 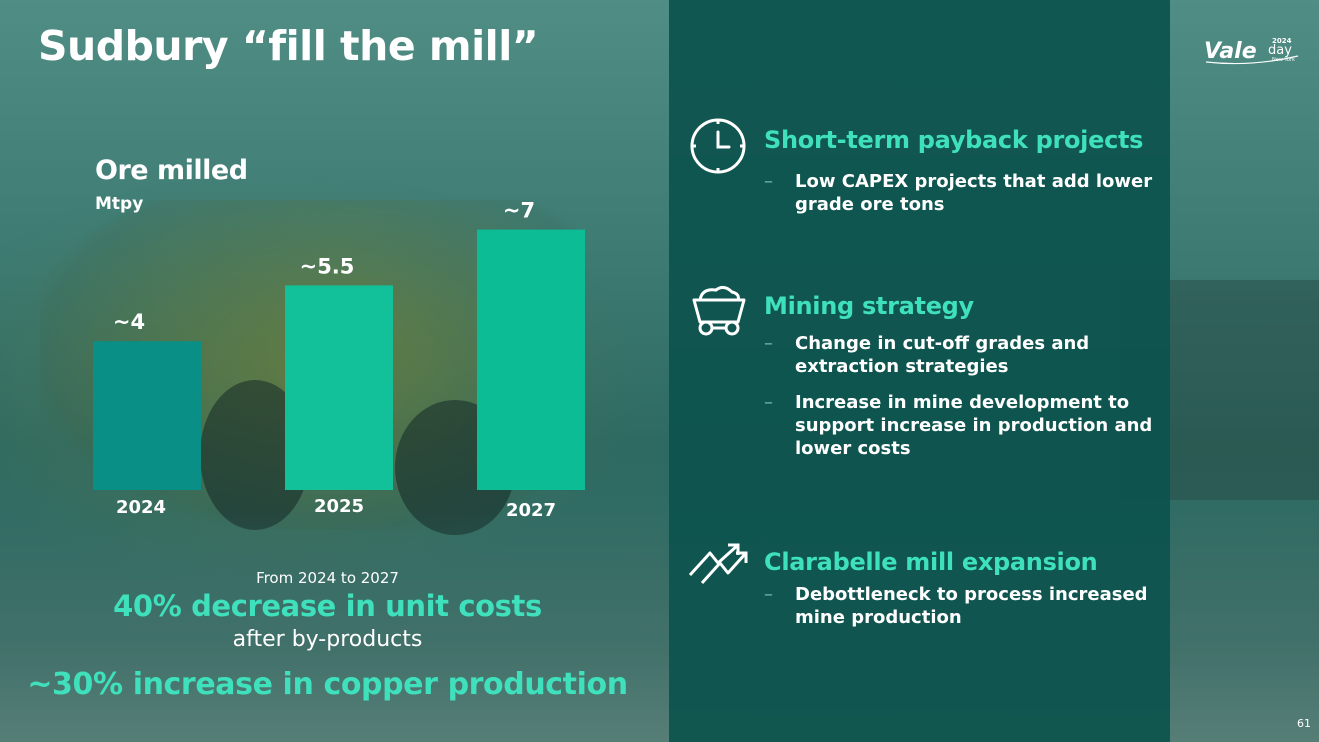 What do you see at coordinates (931, 562) in the screenshot?
I see `section-title: Clarabelle mill expansion` at bounding box center [931, 562].